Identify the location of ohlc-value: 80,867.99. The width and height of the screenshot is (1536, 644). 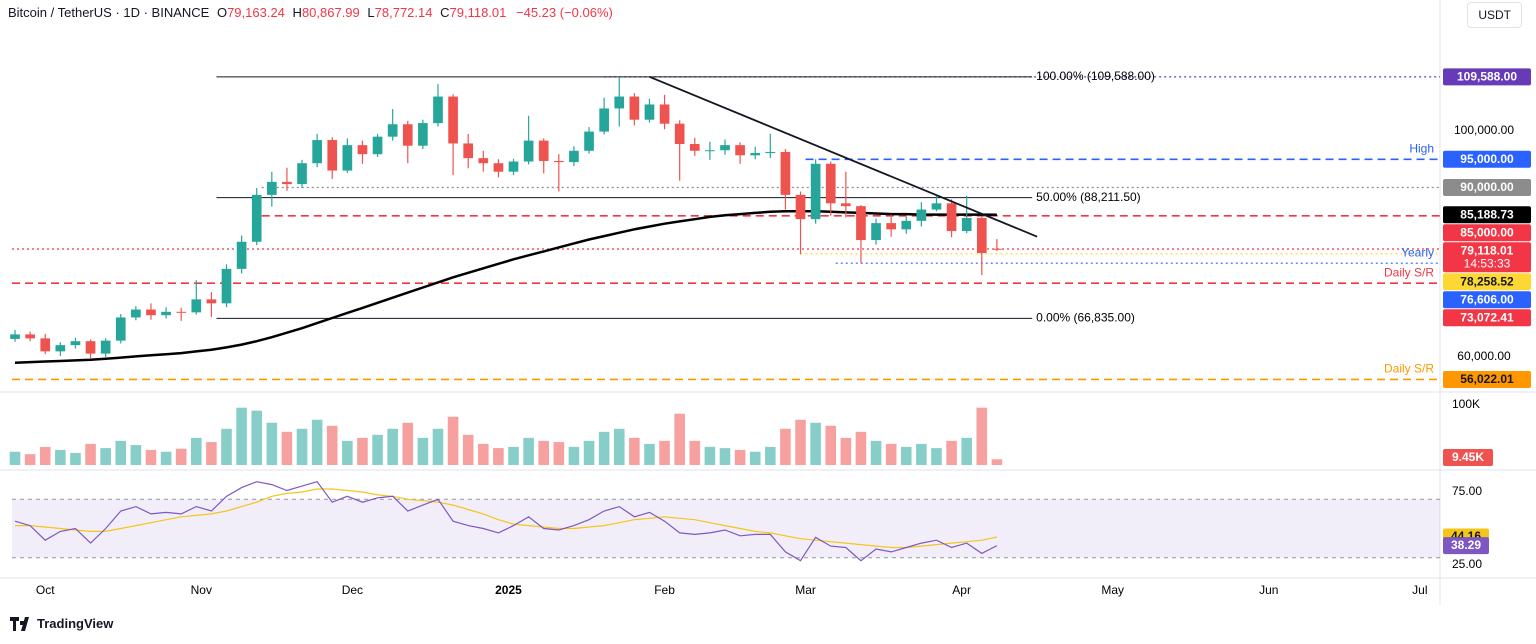
(330, 12).